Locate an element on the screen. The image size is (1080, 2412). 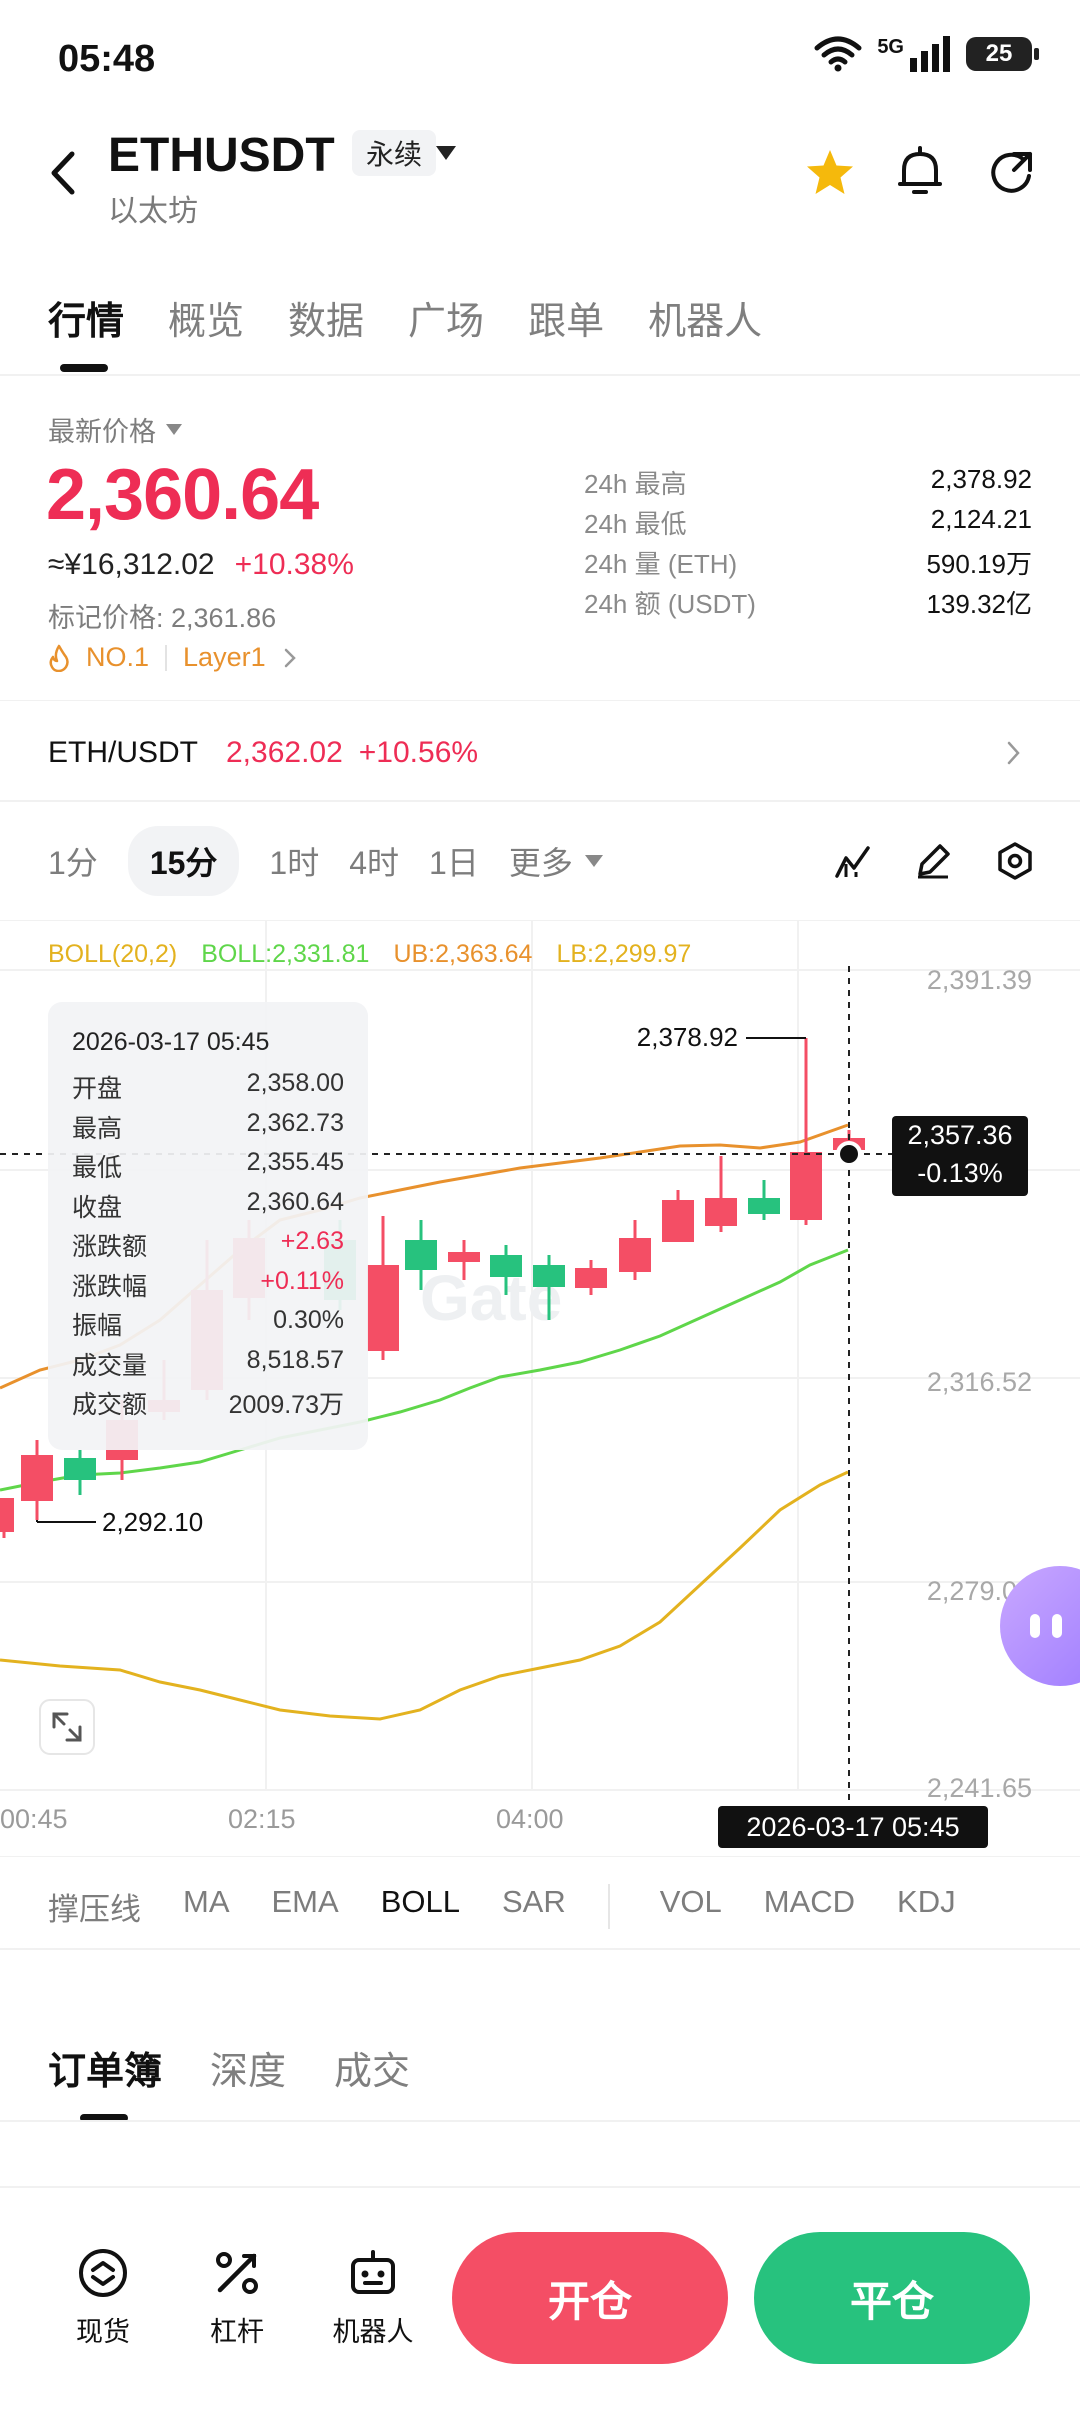
tab-bot: 机器人 is located at coordinates (705, 322).